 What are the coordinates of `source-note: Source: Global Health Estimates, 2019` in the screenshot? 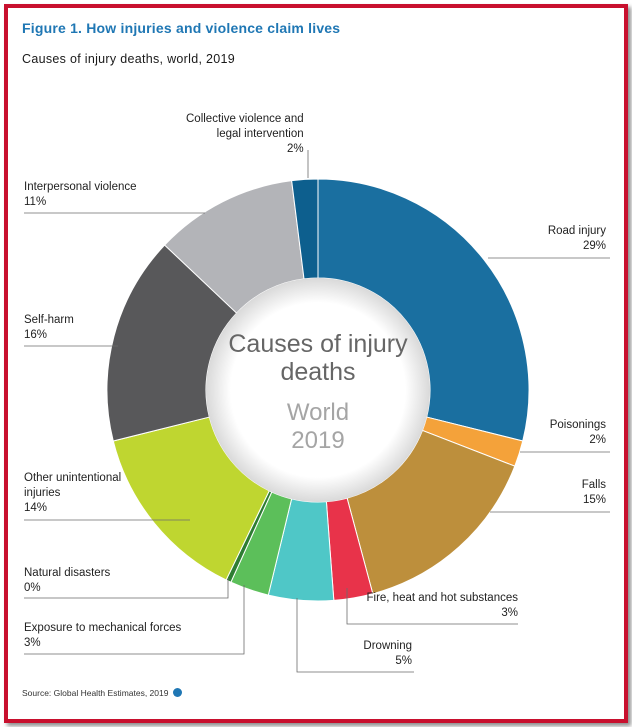 It's located at (102, 693).